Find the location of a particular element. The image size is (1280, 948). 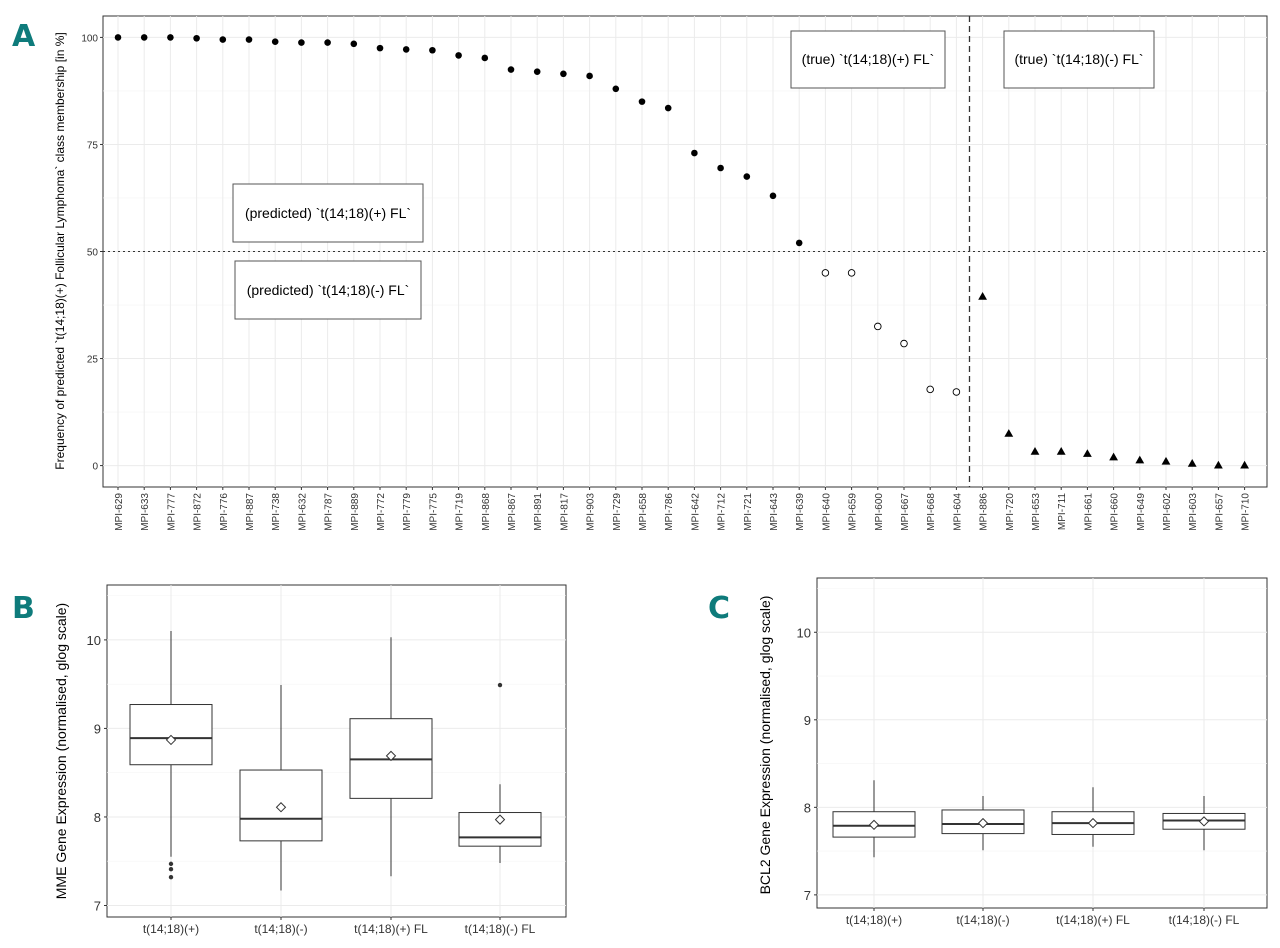

x-tick-label: MPI-719 is located at coordinates (460, 512).